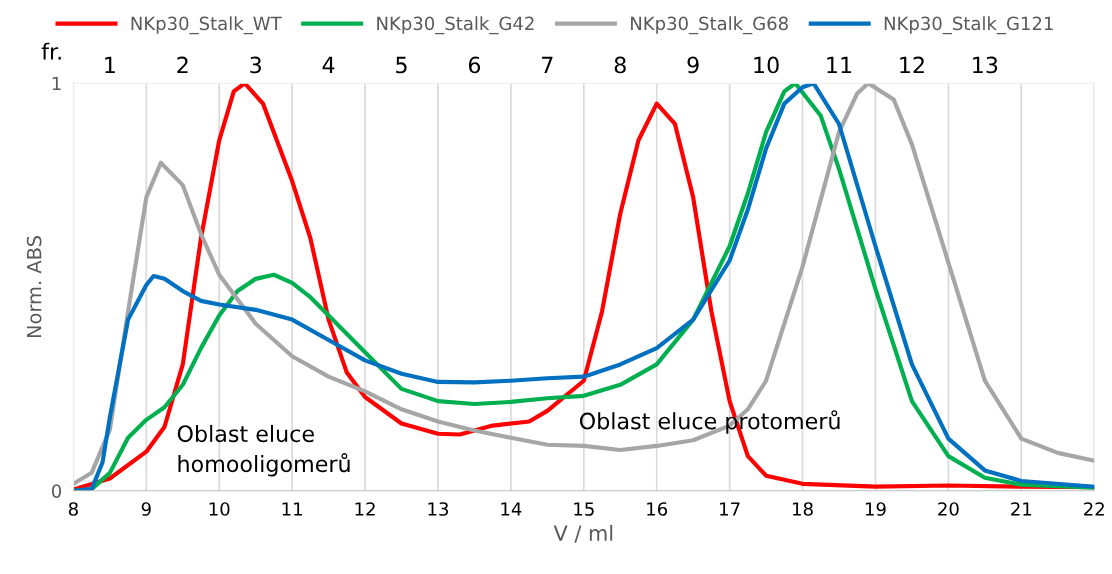 This screenshot has width=1112, height=574. I want to click on legend-label: NKp30_Stalk_WT, so click(206, 25).